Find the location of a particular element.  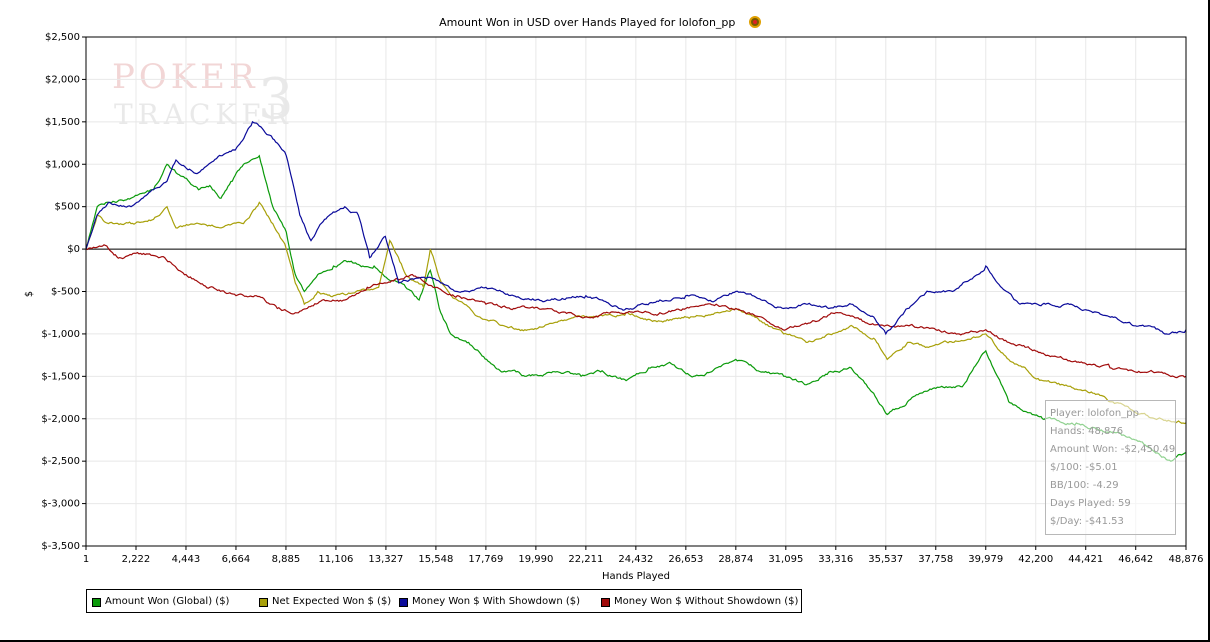

x-tick-label: 8,885 is located at coordinates (286, 559).